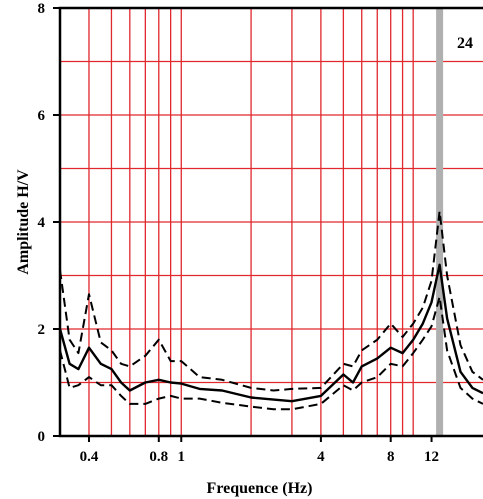 This screenshot has height=499, width=483. Describe the element at coordinates (321, 457) in the screenshot. I see `x-tick-label: 4` at that location.